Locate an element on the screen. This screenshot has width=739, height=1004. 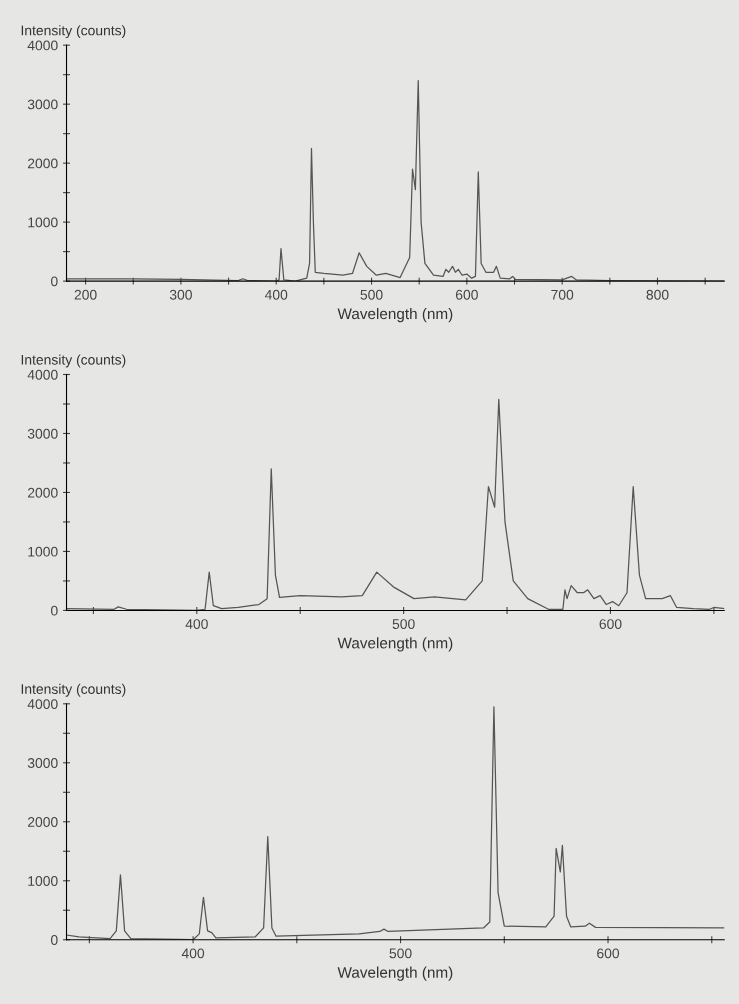
x-tick-label: 800 is located at coordinates (657, 294).